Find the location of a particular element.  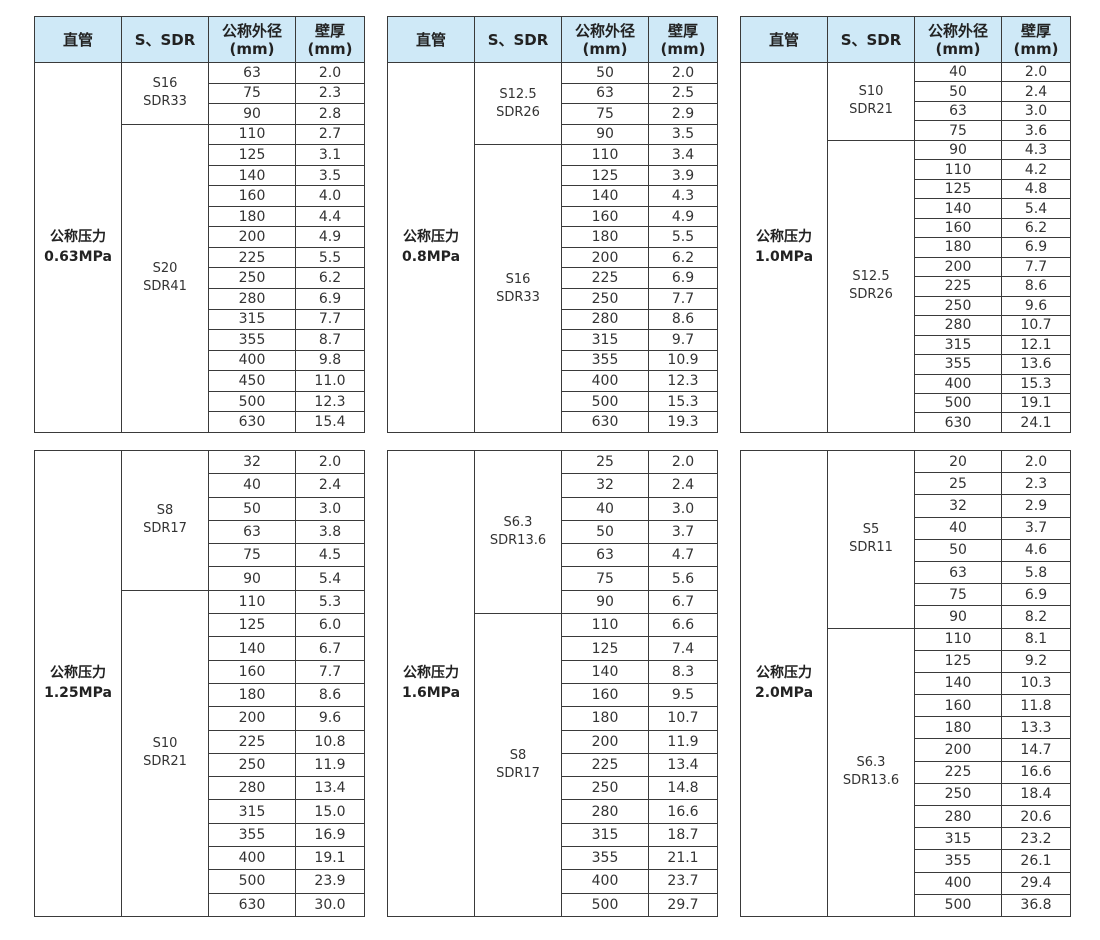

table-row: 公称压力 0.63MPa S16 SDR33 63 2.0 is located at coordinates (199, 247).